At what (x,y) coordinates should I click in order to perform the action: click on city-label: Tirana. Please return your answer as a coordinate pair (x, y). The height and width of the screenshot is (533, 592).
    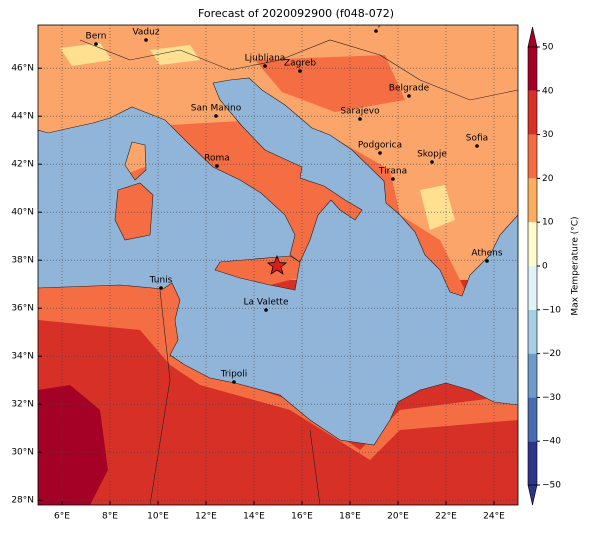
    Looking at the image, I should click on (392, 172).